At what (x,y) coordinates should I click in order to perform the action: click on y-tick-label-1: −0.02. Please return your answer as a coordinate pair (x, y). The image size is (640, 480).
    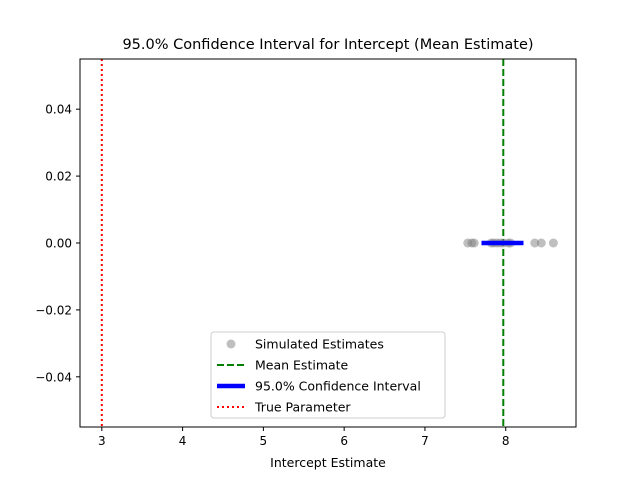
    Looking at the image, I should click on (53, 310).